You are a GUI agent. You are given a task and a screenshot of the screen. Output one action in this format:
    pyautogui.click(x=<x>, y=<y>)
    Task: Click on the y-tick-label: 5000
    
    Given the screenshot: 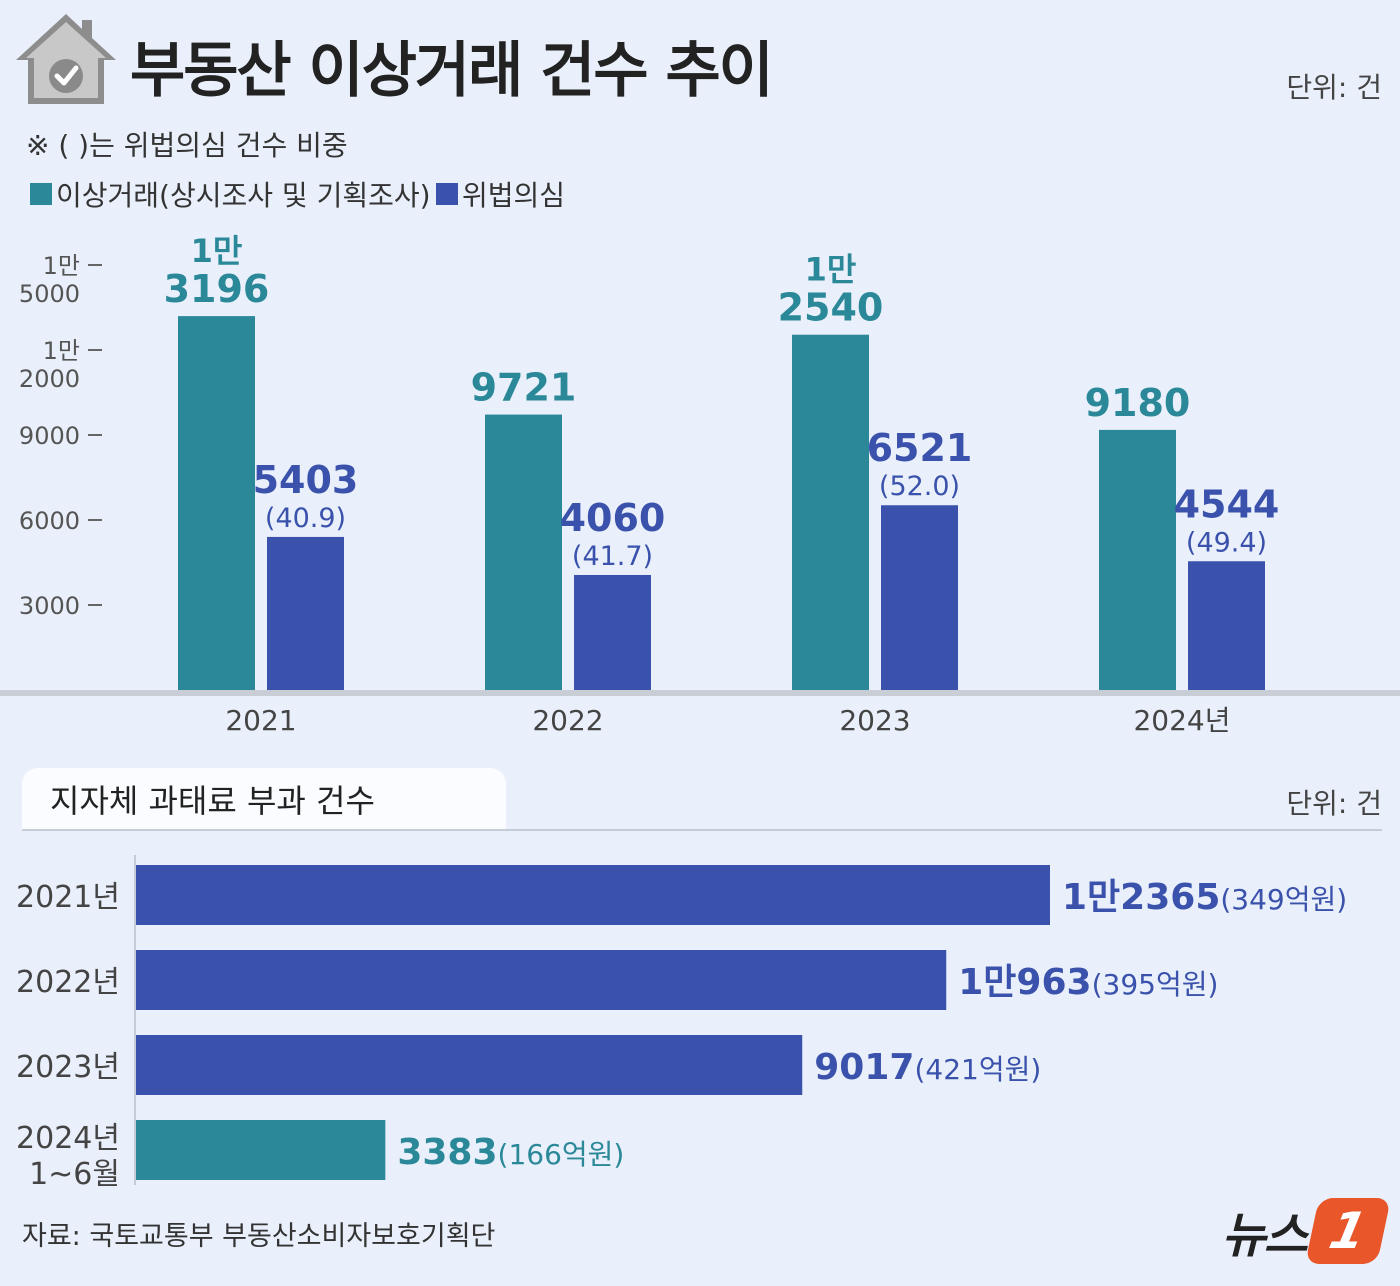 What is the action you would take?
    pyautogui.click(x=49, y=294)
    